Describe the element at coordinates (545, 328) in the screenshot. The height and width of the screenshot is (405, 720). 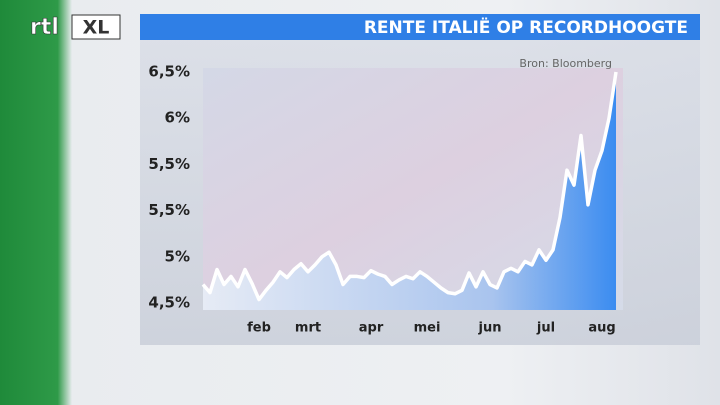
I see `x-tick-label: jul` at that location.